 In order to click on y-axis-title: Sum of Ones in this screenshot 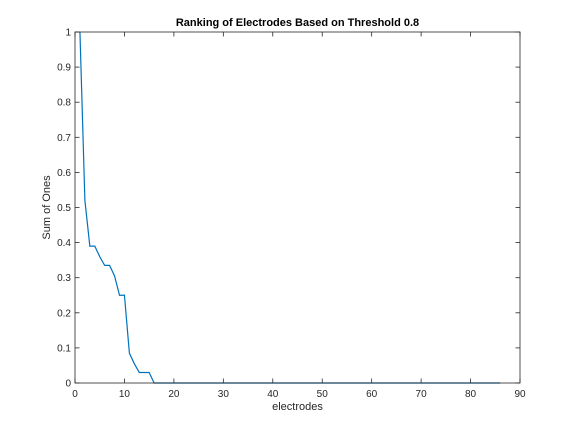, I will do `click(47, 207)`.